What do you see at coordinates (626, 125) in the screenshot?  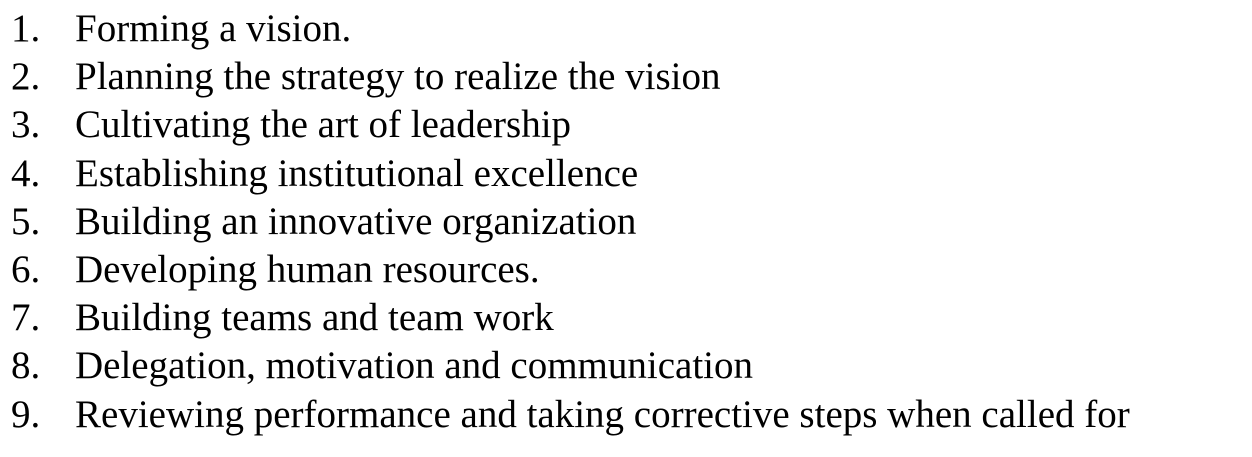 I see `list-item: 3. Cultivating the art of leadership` at bounding box center [626, 125].